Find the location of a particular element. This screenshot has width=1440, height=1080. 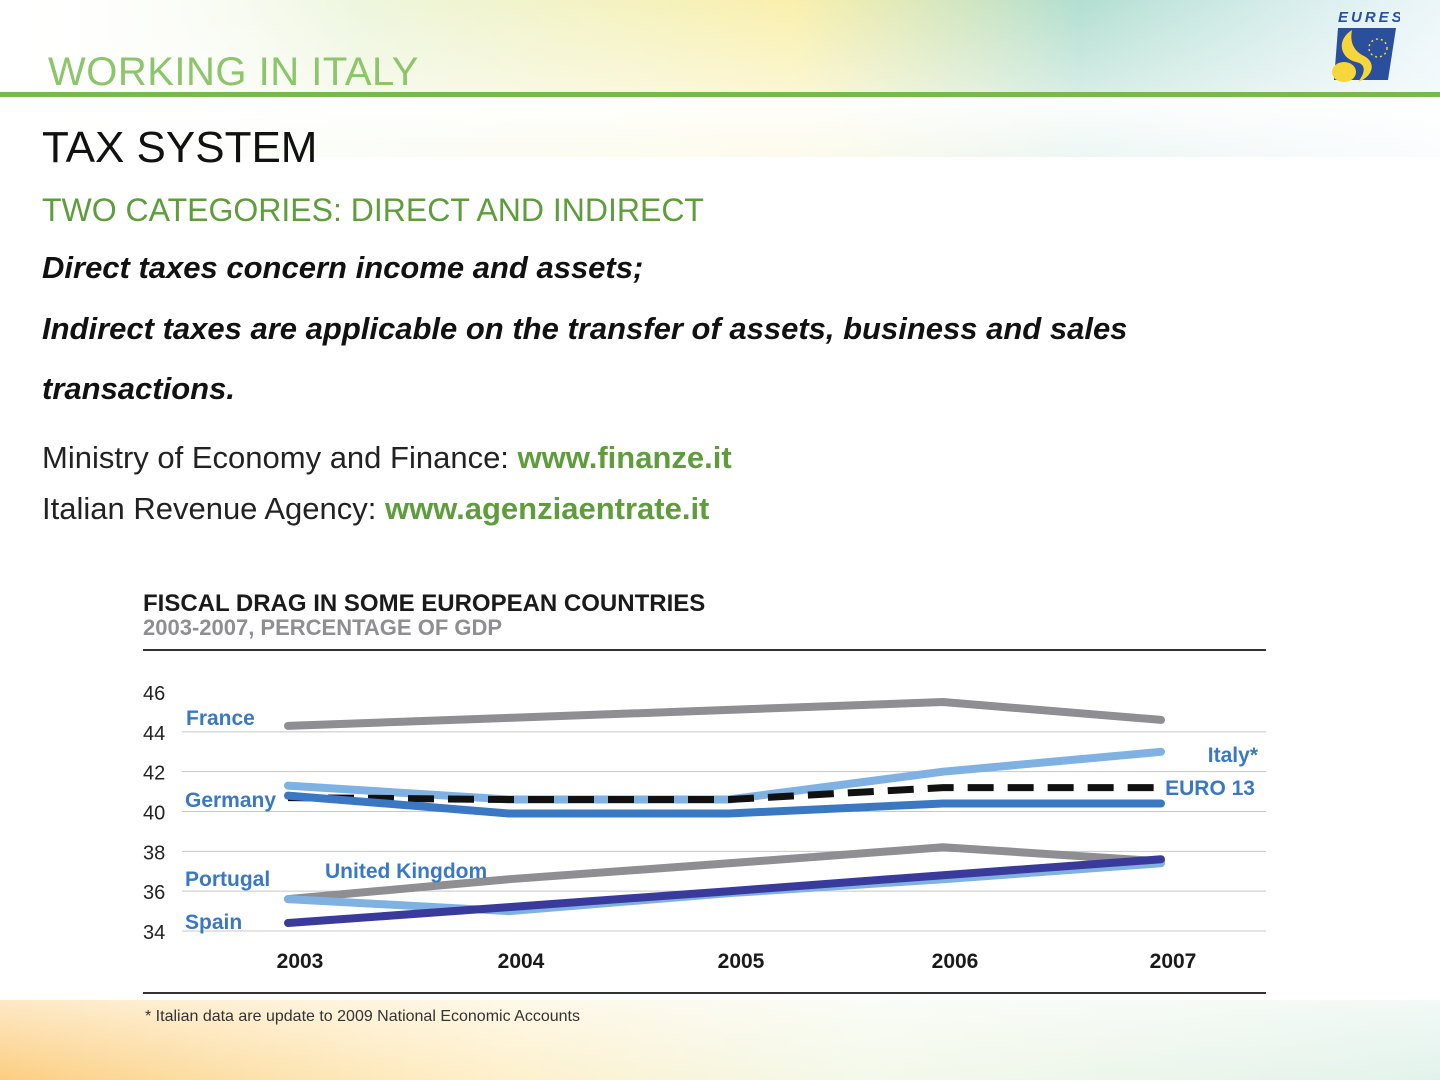

series-label: Spain is located at coordinates (213, 922).